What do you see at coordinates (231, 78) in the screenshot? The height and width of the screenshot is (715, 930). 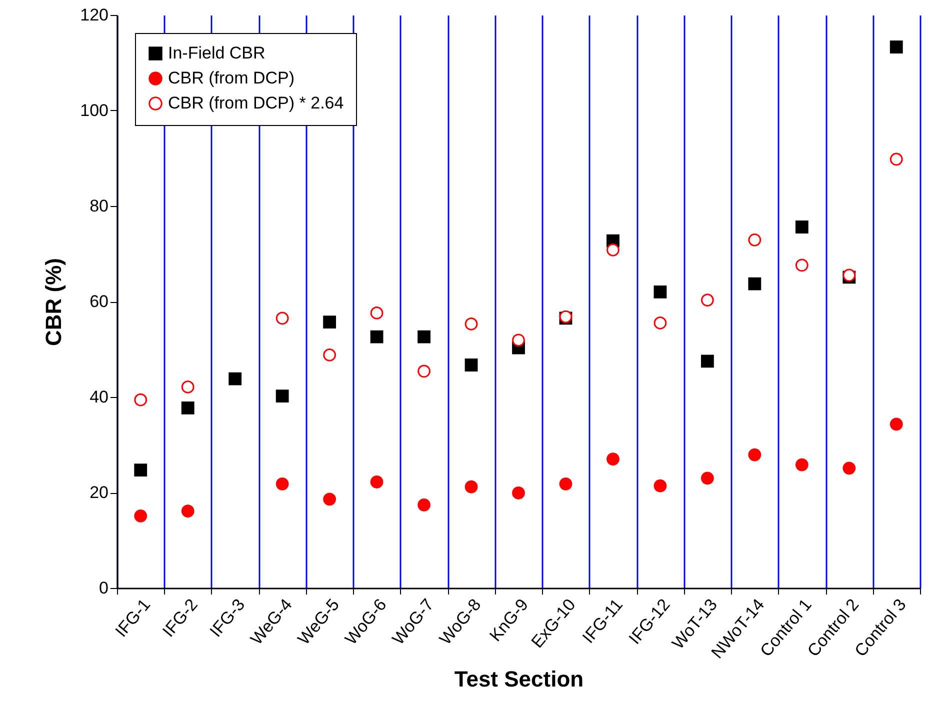 I see `legend-label: CBR (from DCP)` at bounding box center [231, 78].